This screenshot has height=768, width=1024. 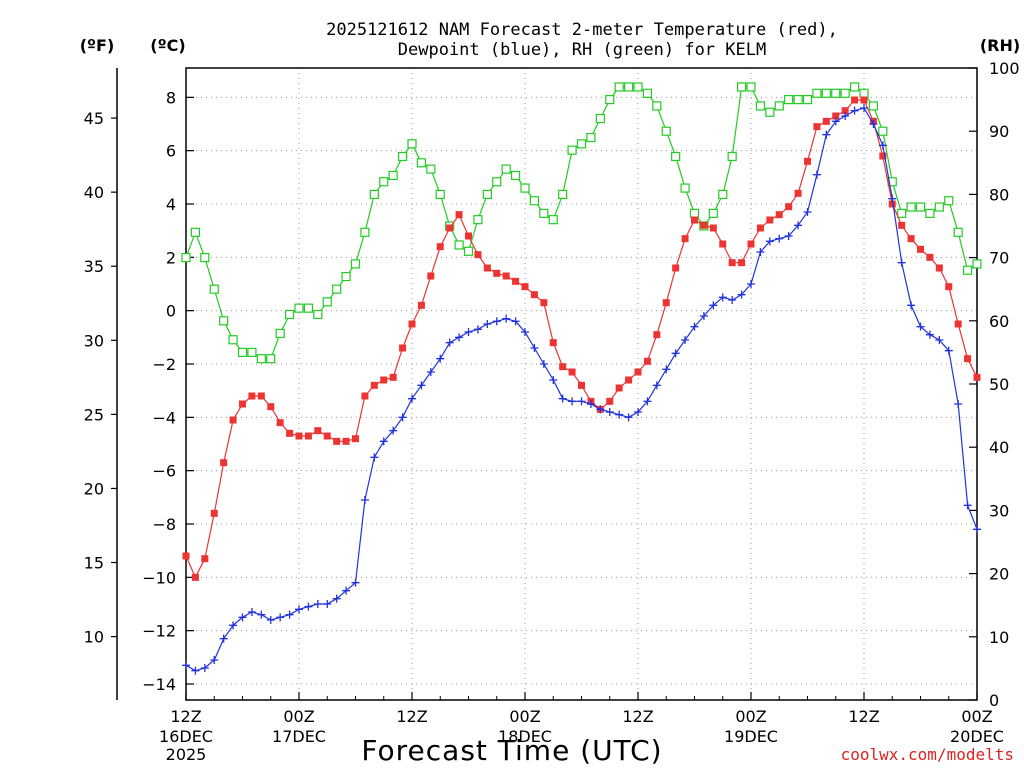 I want to click on fahrenheit-tick-label: 45, so click(x=94, y=118).